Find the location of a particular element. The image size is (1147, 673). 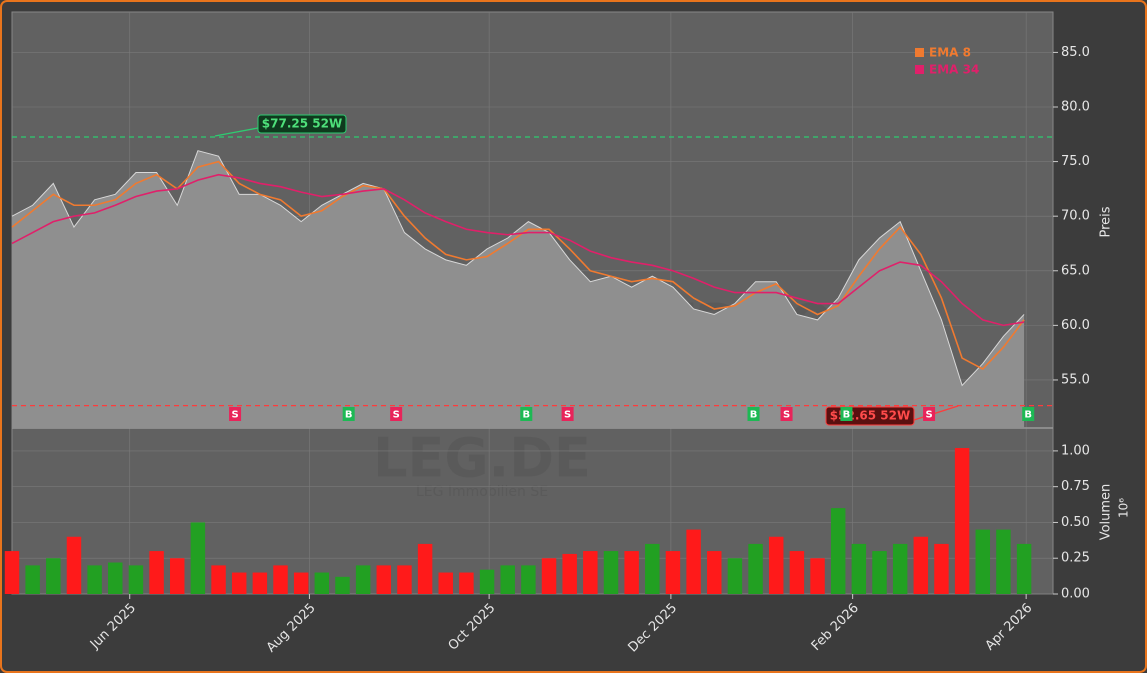

annotation-box is located at coordinates (302, 124).